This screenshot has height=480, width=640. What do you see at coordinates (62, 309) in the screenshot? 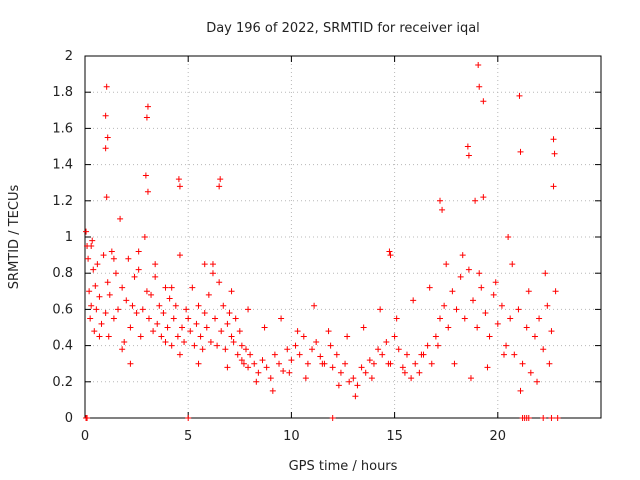
I see `y-tick-label: 0.6` at bounding box center [62, 309].